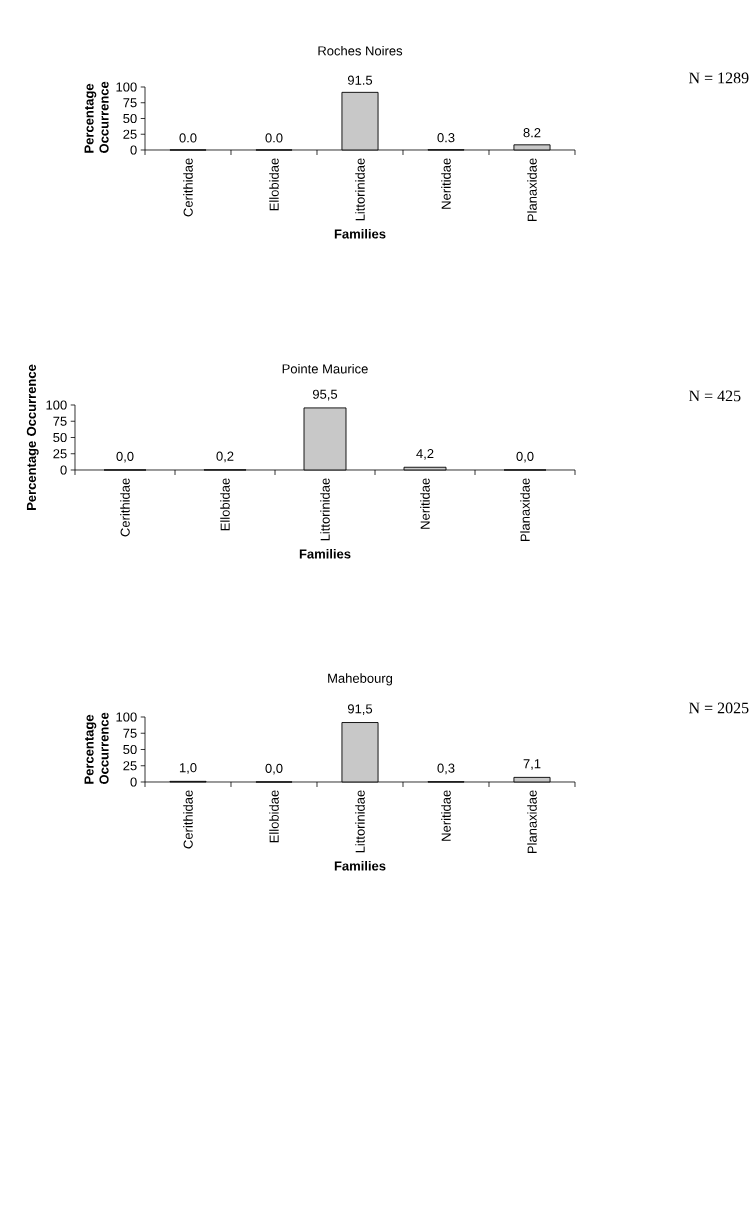 This screenshot has width=753, height=1213. I want to click on chart-title: Pointe Maurice, so click(325, 368).